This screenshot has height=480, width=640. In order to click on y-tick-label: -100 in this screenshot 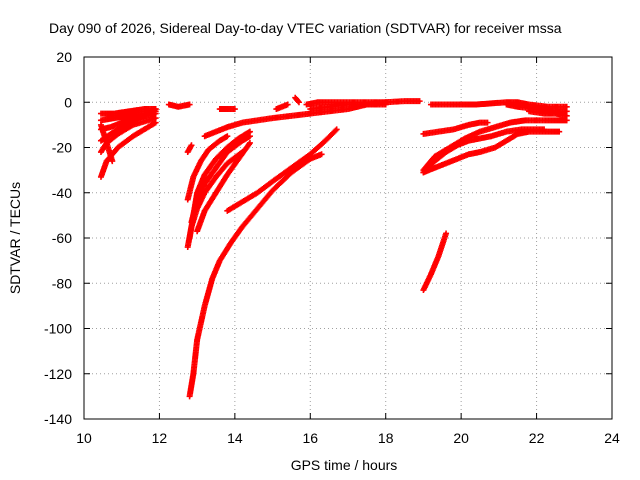, I will do `click(58, 329)`.